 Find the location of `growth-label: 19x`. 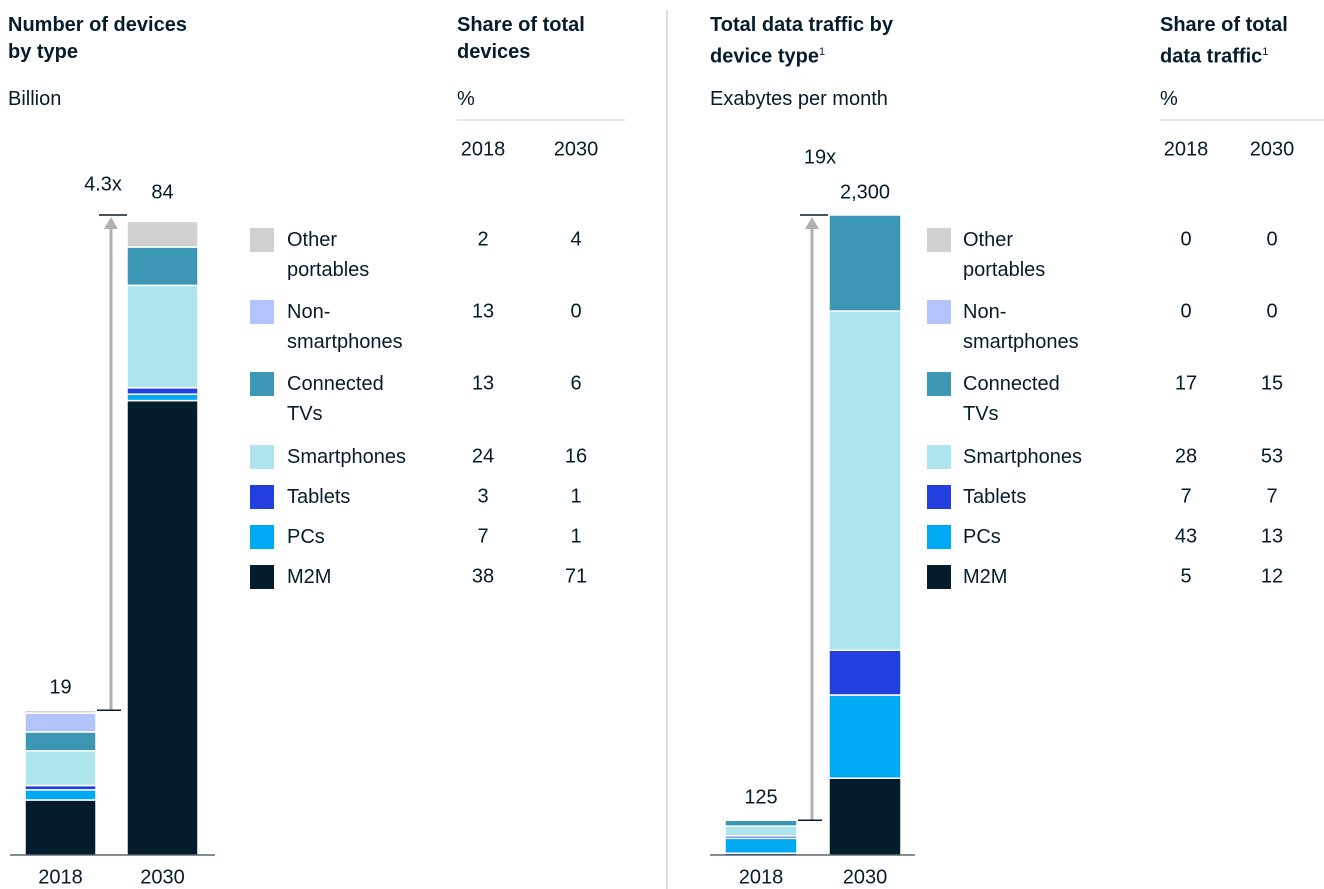

growth-label: 19x is located at coordinates (820, 157).